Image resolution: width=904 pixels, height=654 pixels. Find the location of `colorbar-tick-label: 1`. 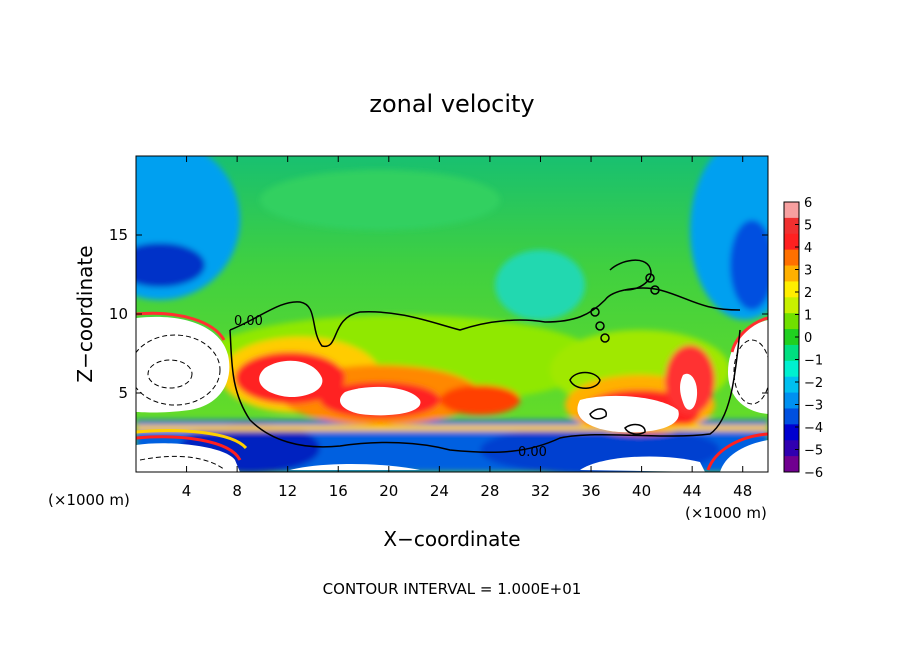

colorbar-tick-label: 1 is located at coordinates (808, 316).